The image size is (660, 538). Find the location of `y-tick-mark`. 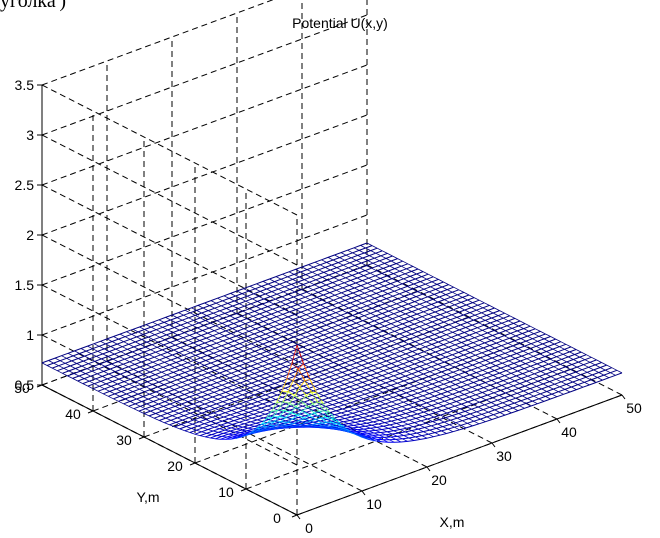

y-tick-mark is located at coordinates (243, 490).